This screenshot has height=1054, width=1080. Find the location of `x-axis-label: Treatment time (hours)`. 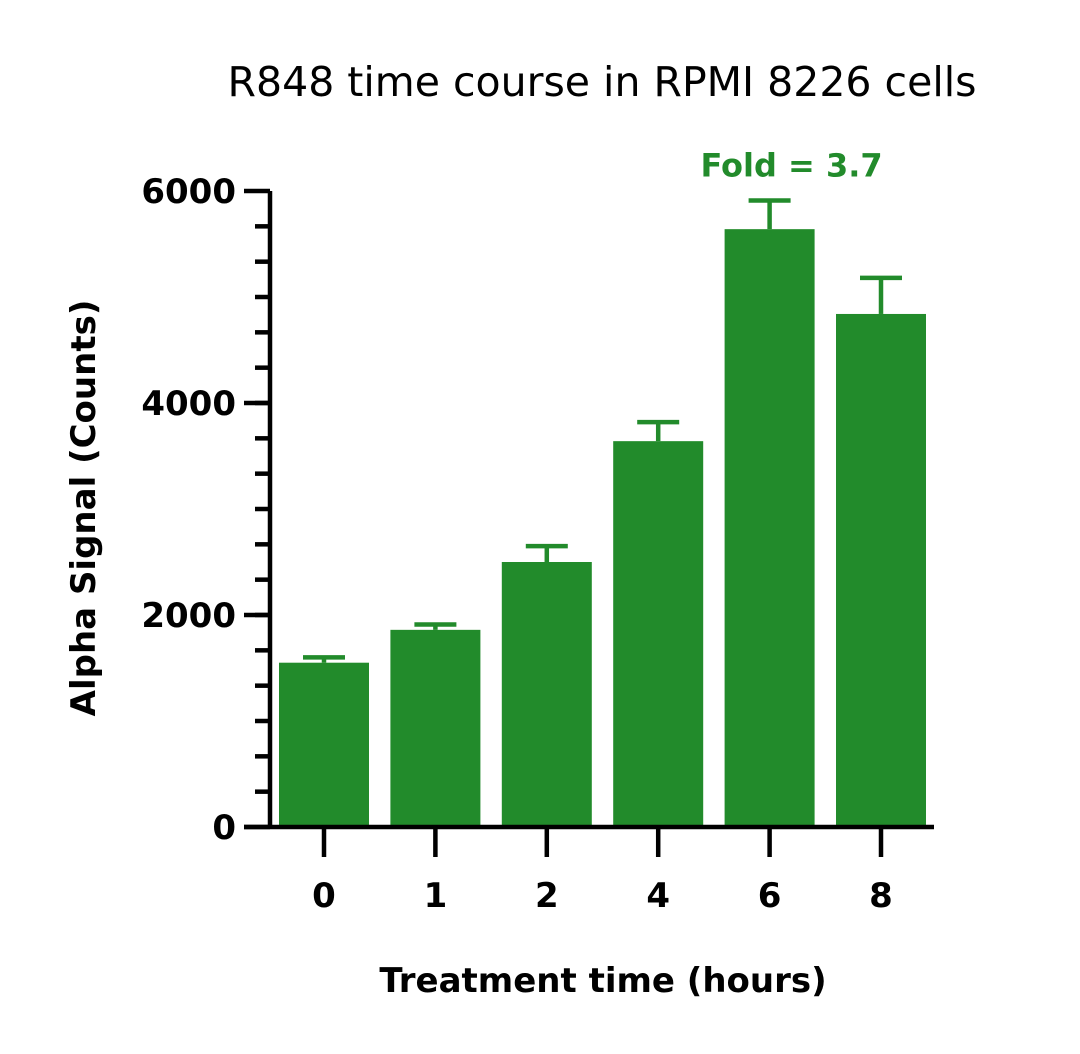

x-axis-label: Treatment time (hours) is located at coordinates (602, 981).